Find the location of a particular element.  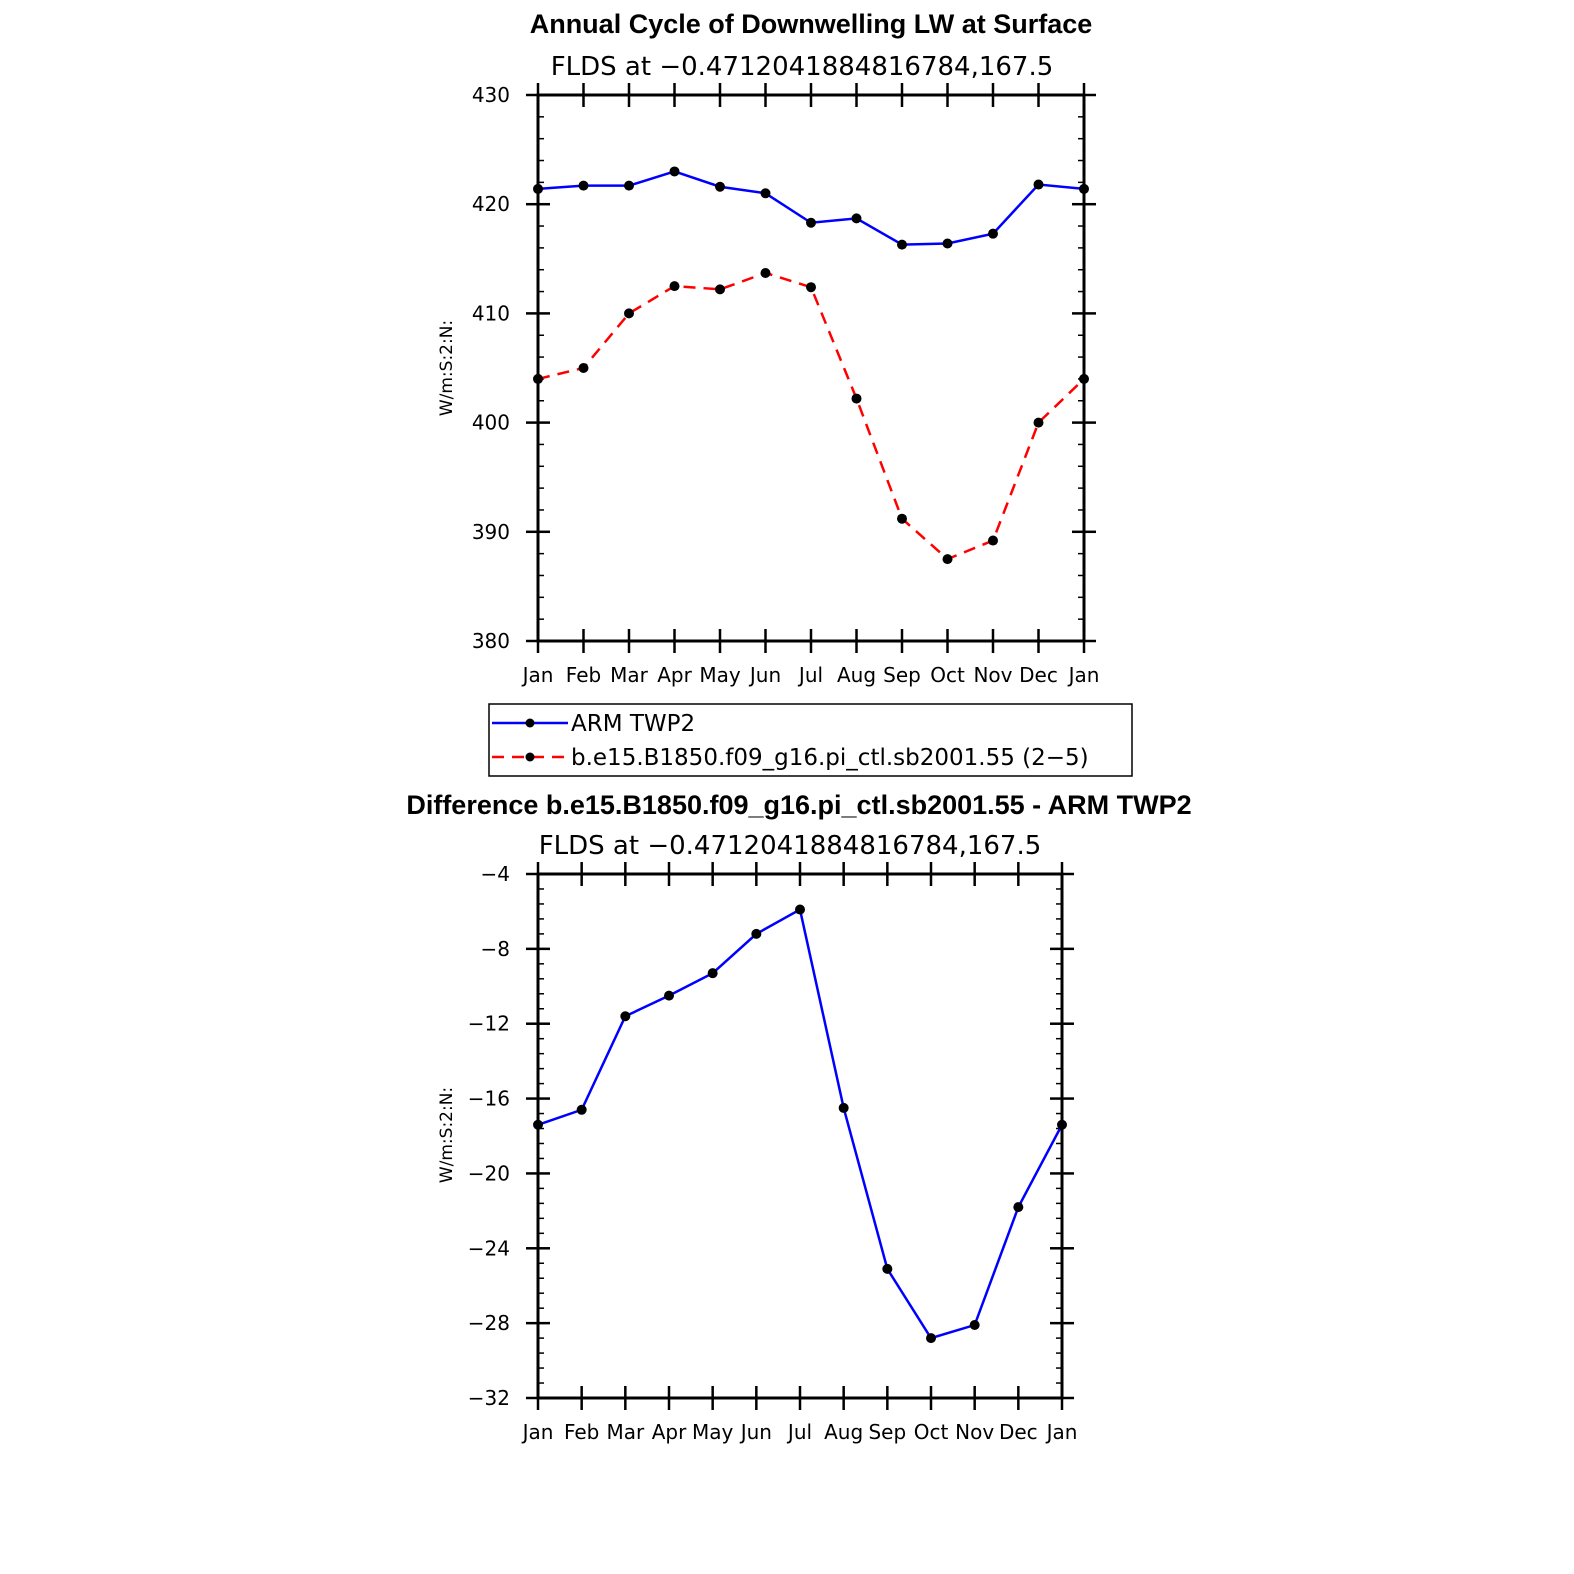

bottom-xtick-label: May is located at coordinates (713, 1432).